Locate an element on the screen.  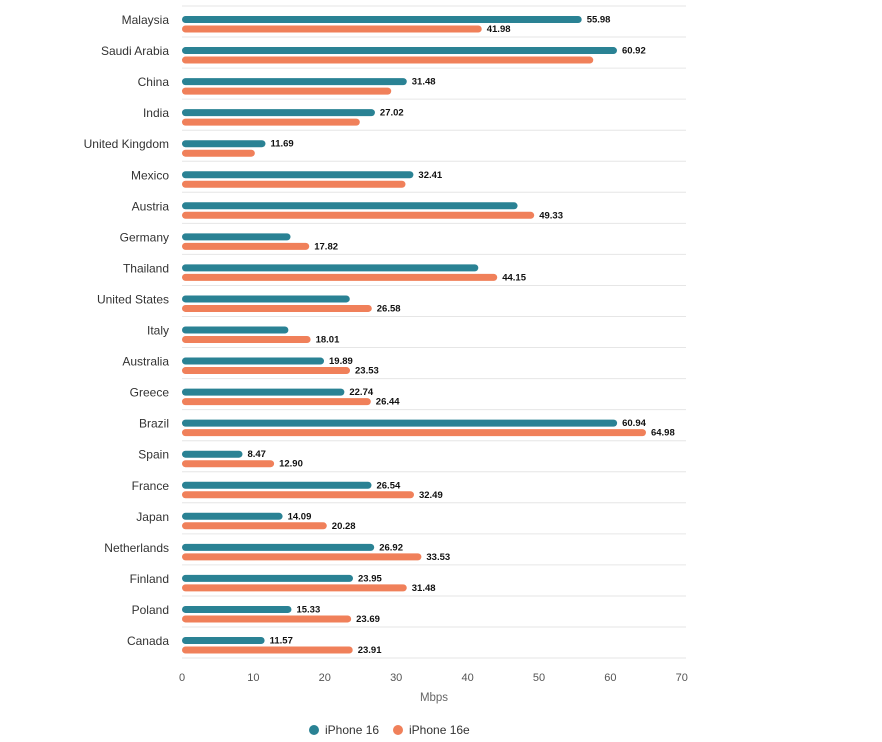
data-label: 60.92 is located at coordinates (634, 51).